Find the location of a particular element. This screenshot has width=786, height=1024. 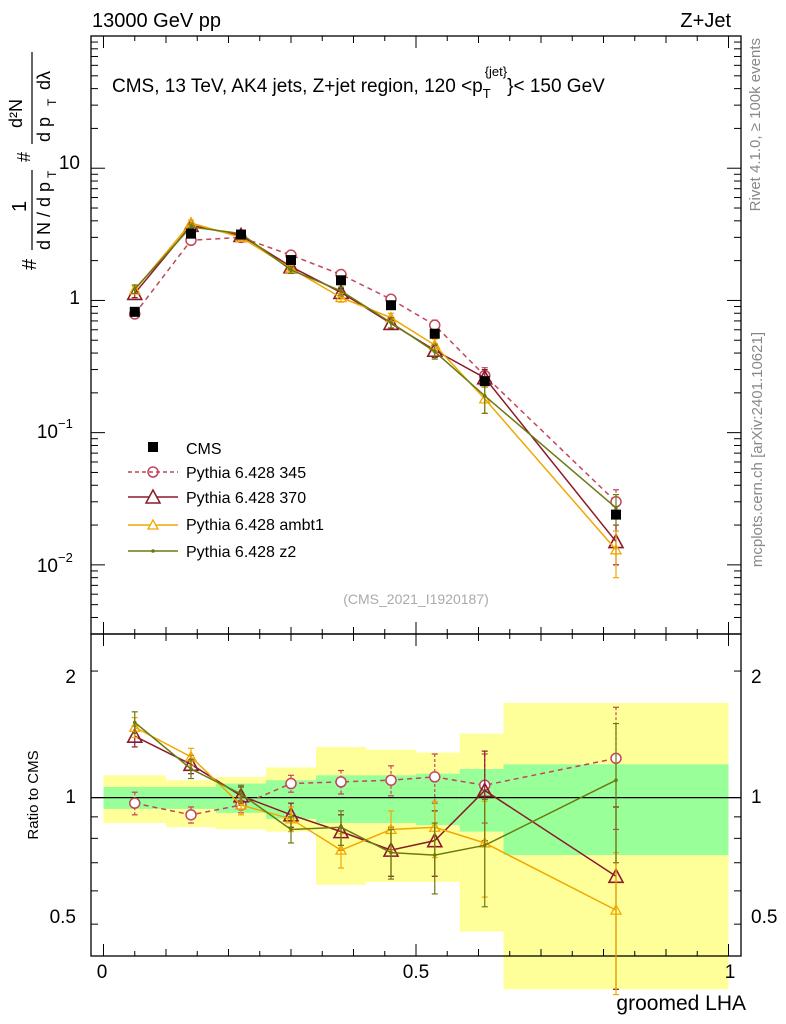

ratio-ylabel: Ratio to CMS is located at coordinates (33, 794).